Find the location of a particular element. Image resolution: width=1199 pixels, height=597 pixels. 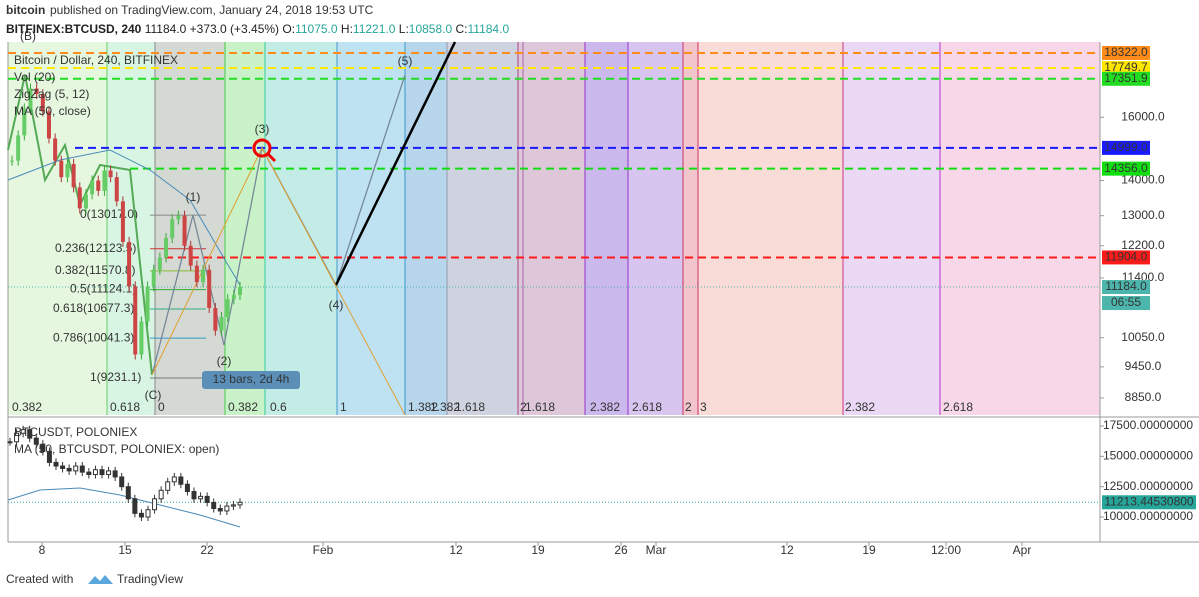

time-label: 22 is located at coordinates (207, 550).